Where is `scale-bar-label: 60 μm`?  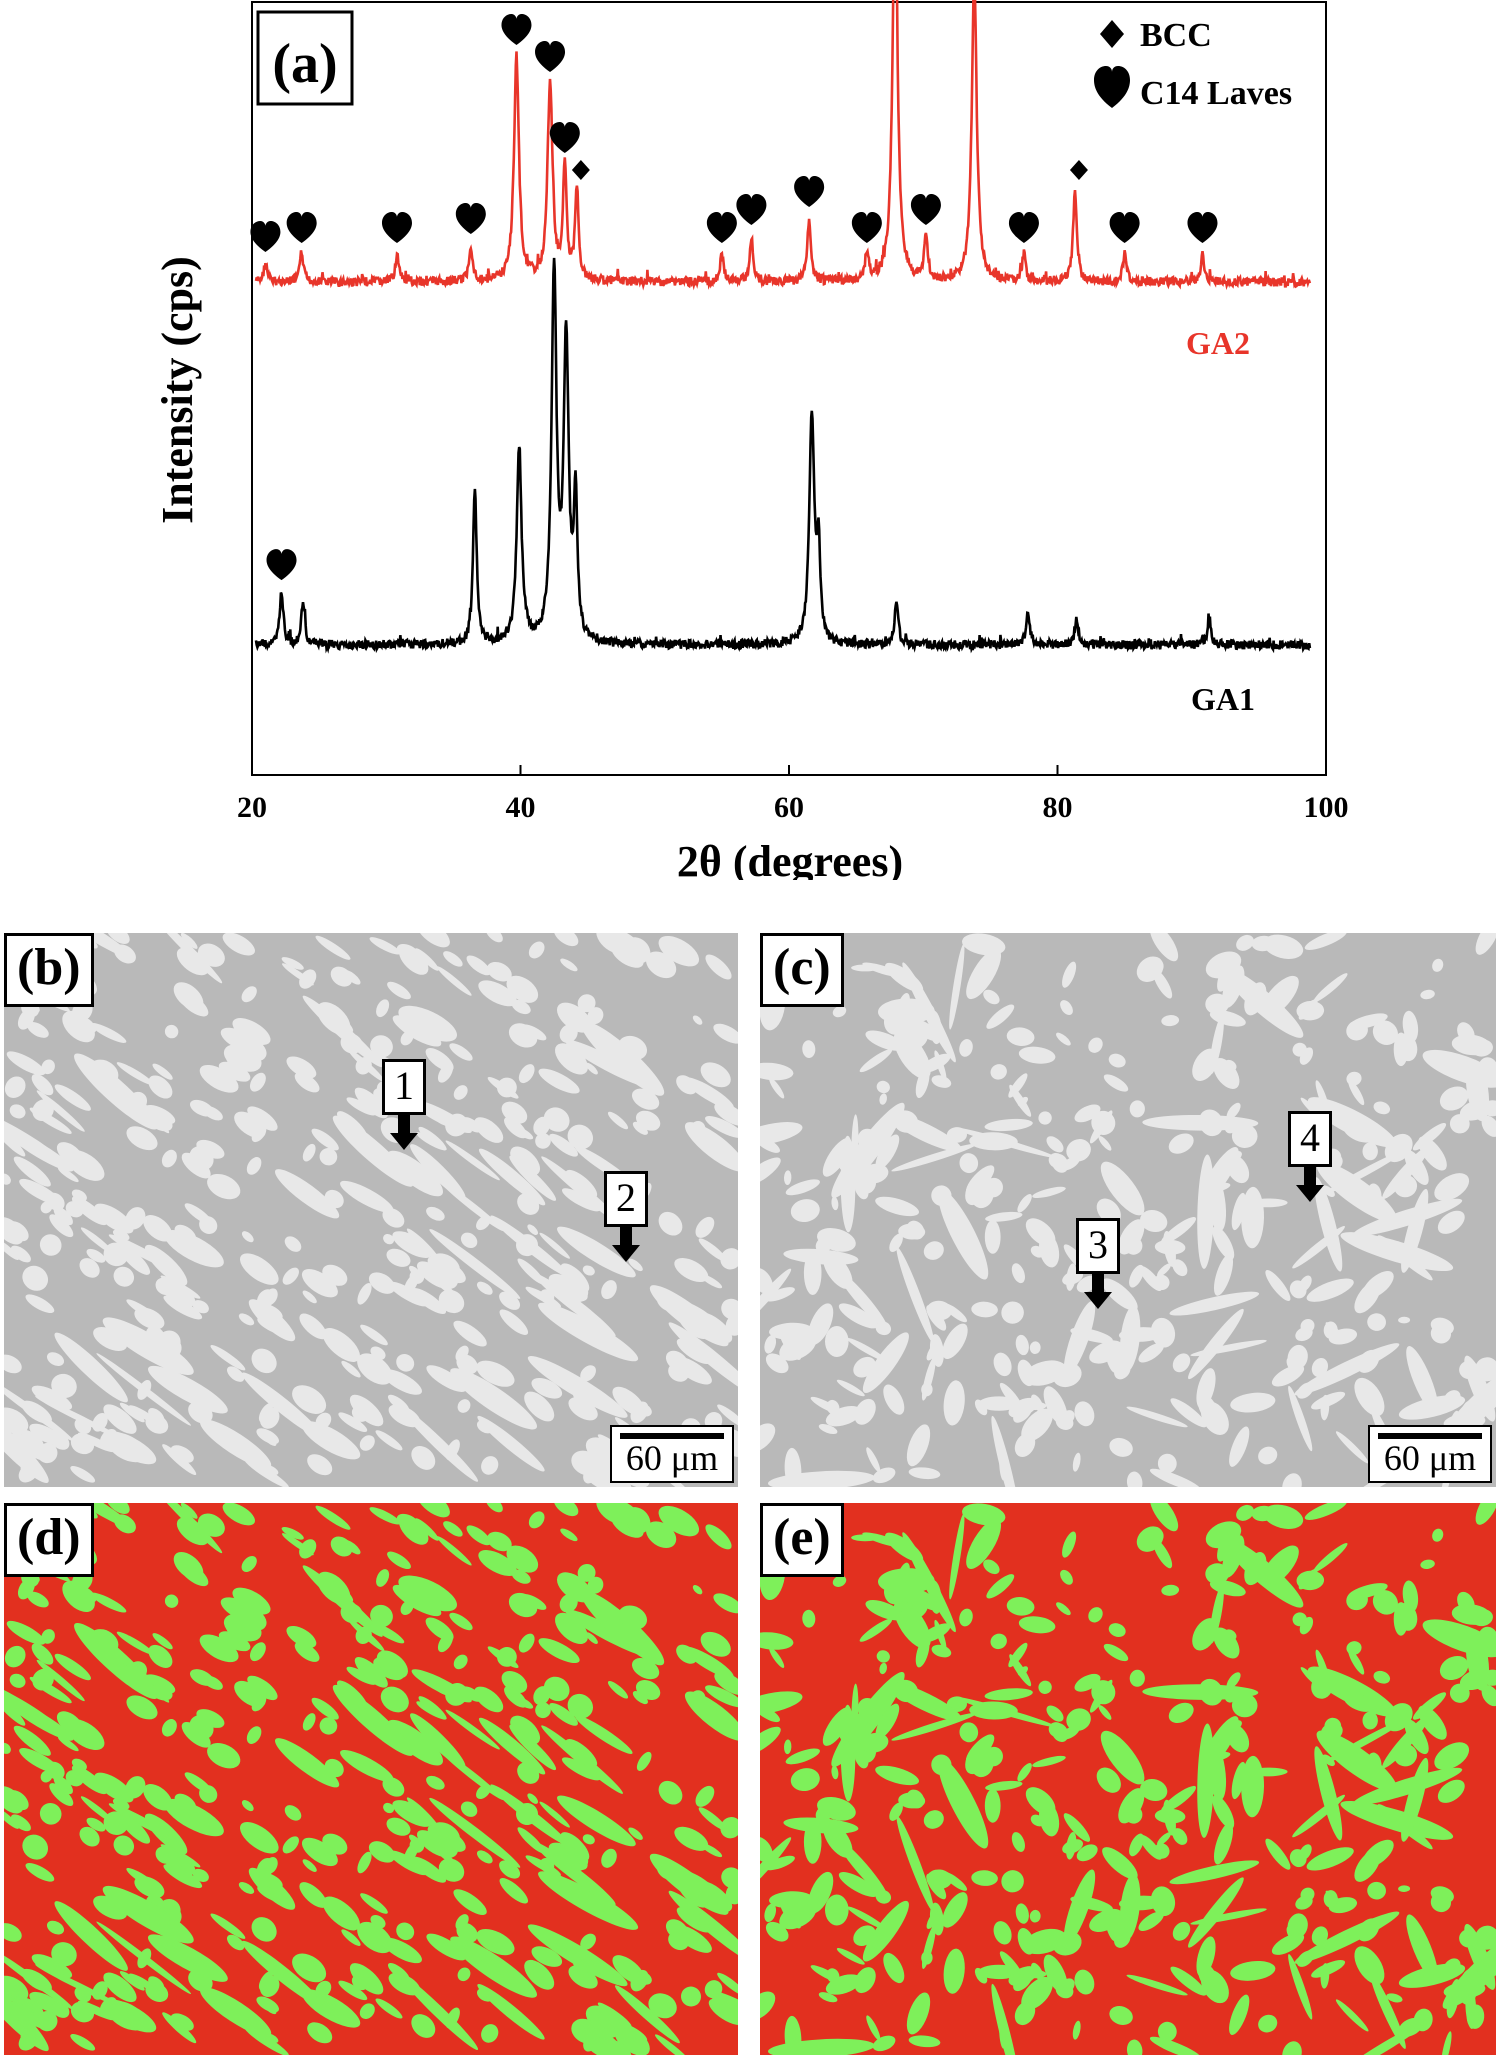
scale-bar-label: 60 μm is located at coordinates (672, 1458).